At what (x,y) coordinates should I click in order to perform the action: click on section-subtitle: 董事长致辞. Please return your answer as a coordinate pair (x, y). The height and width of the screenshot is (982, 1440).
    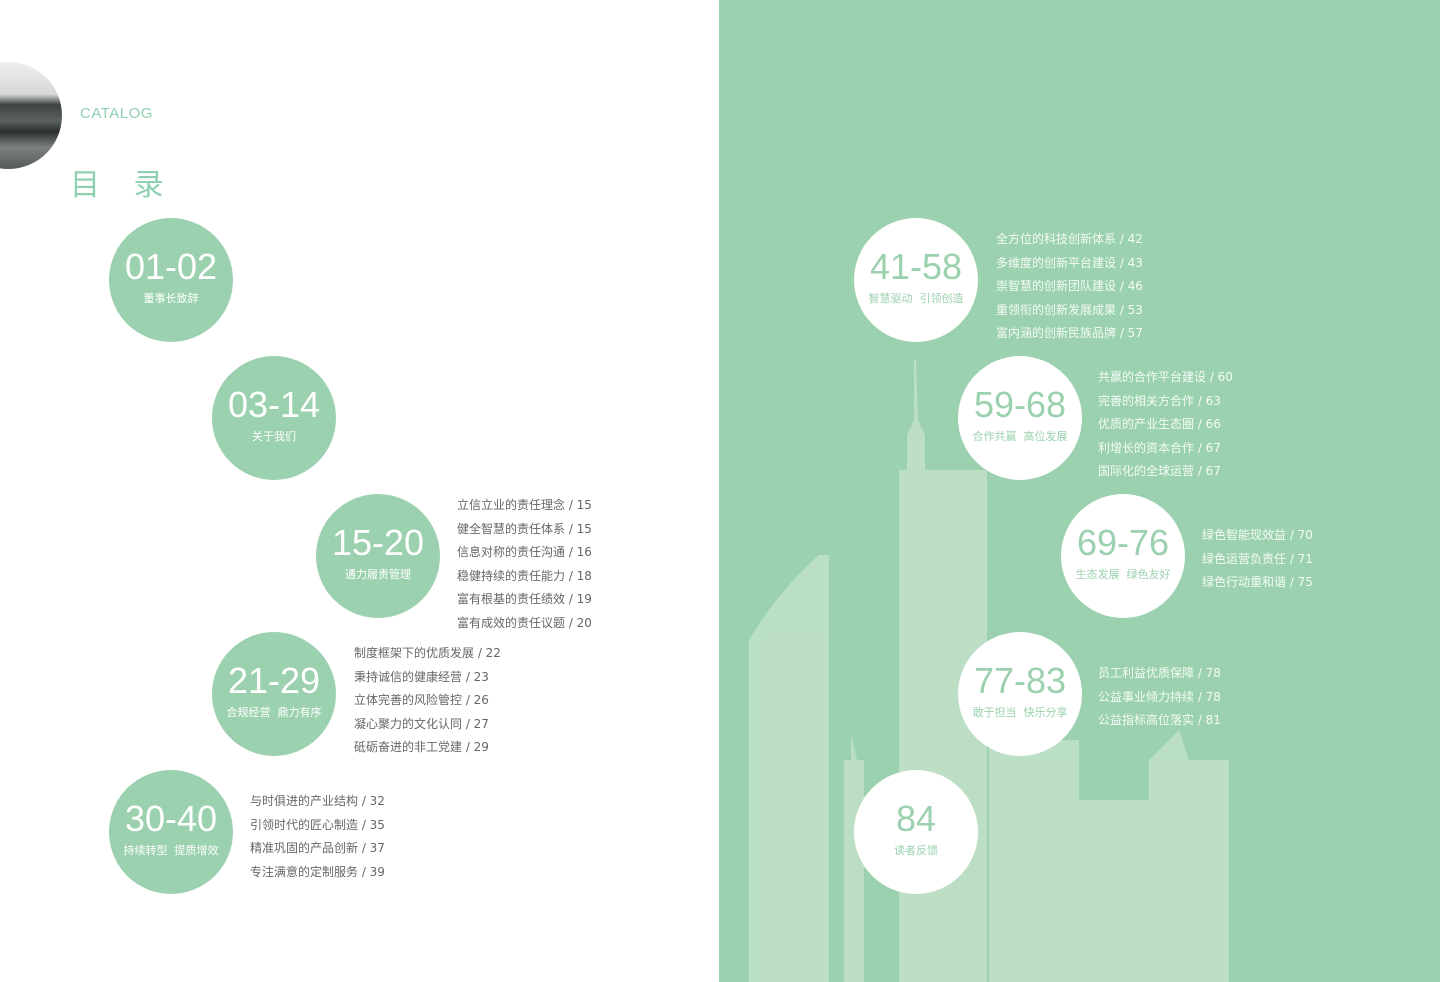
    Looking at the image, I should click on (171, 298).